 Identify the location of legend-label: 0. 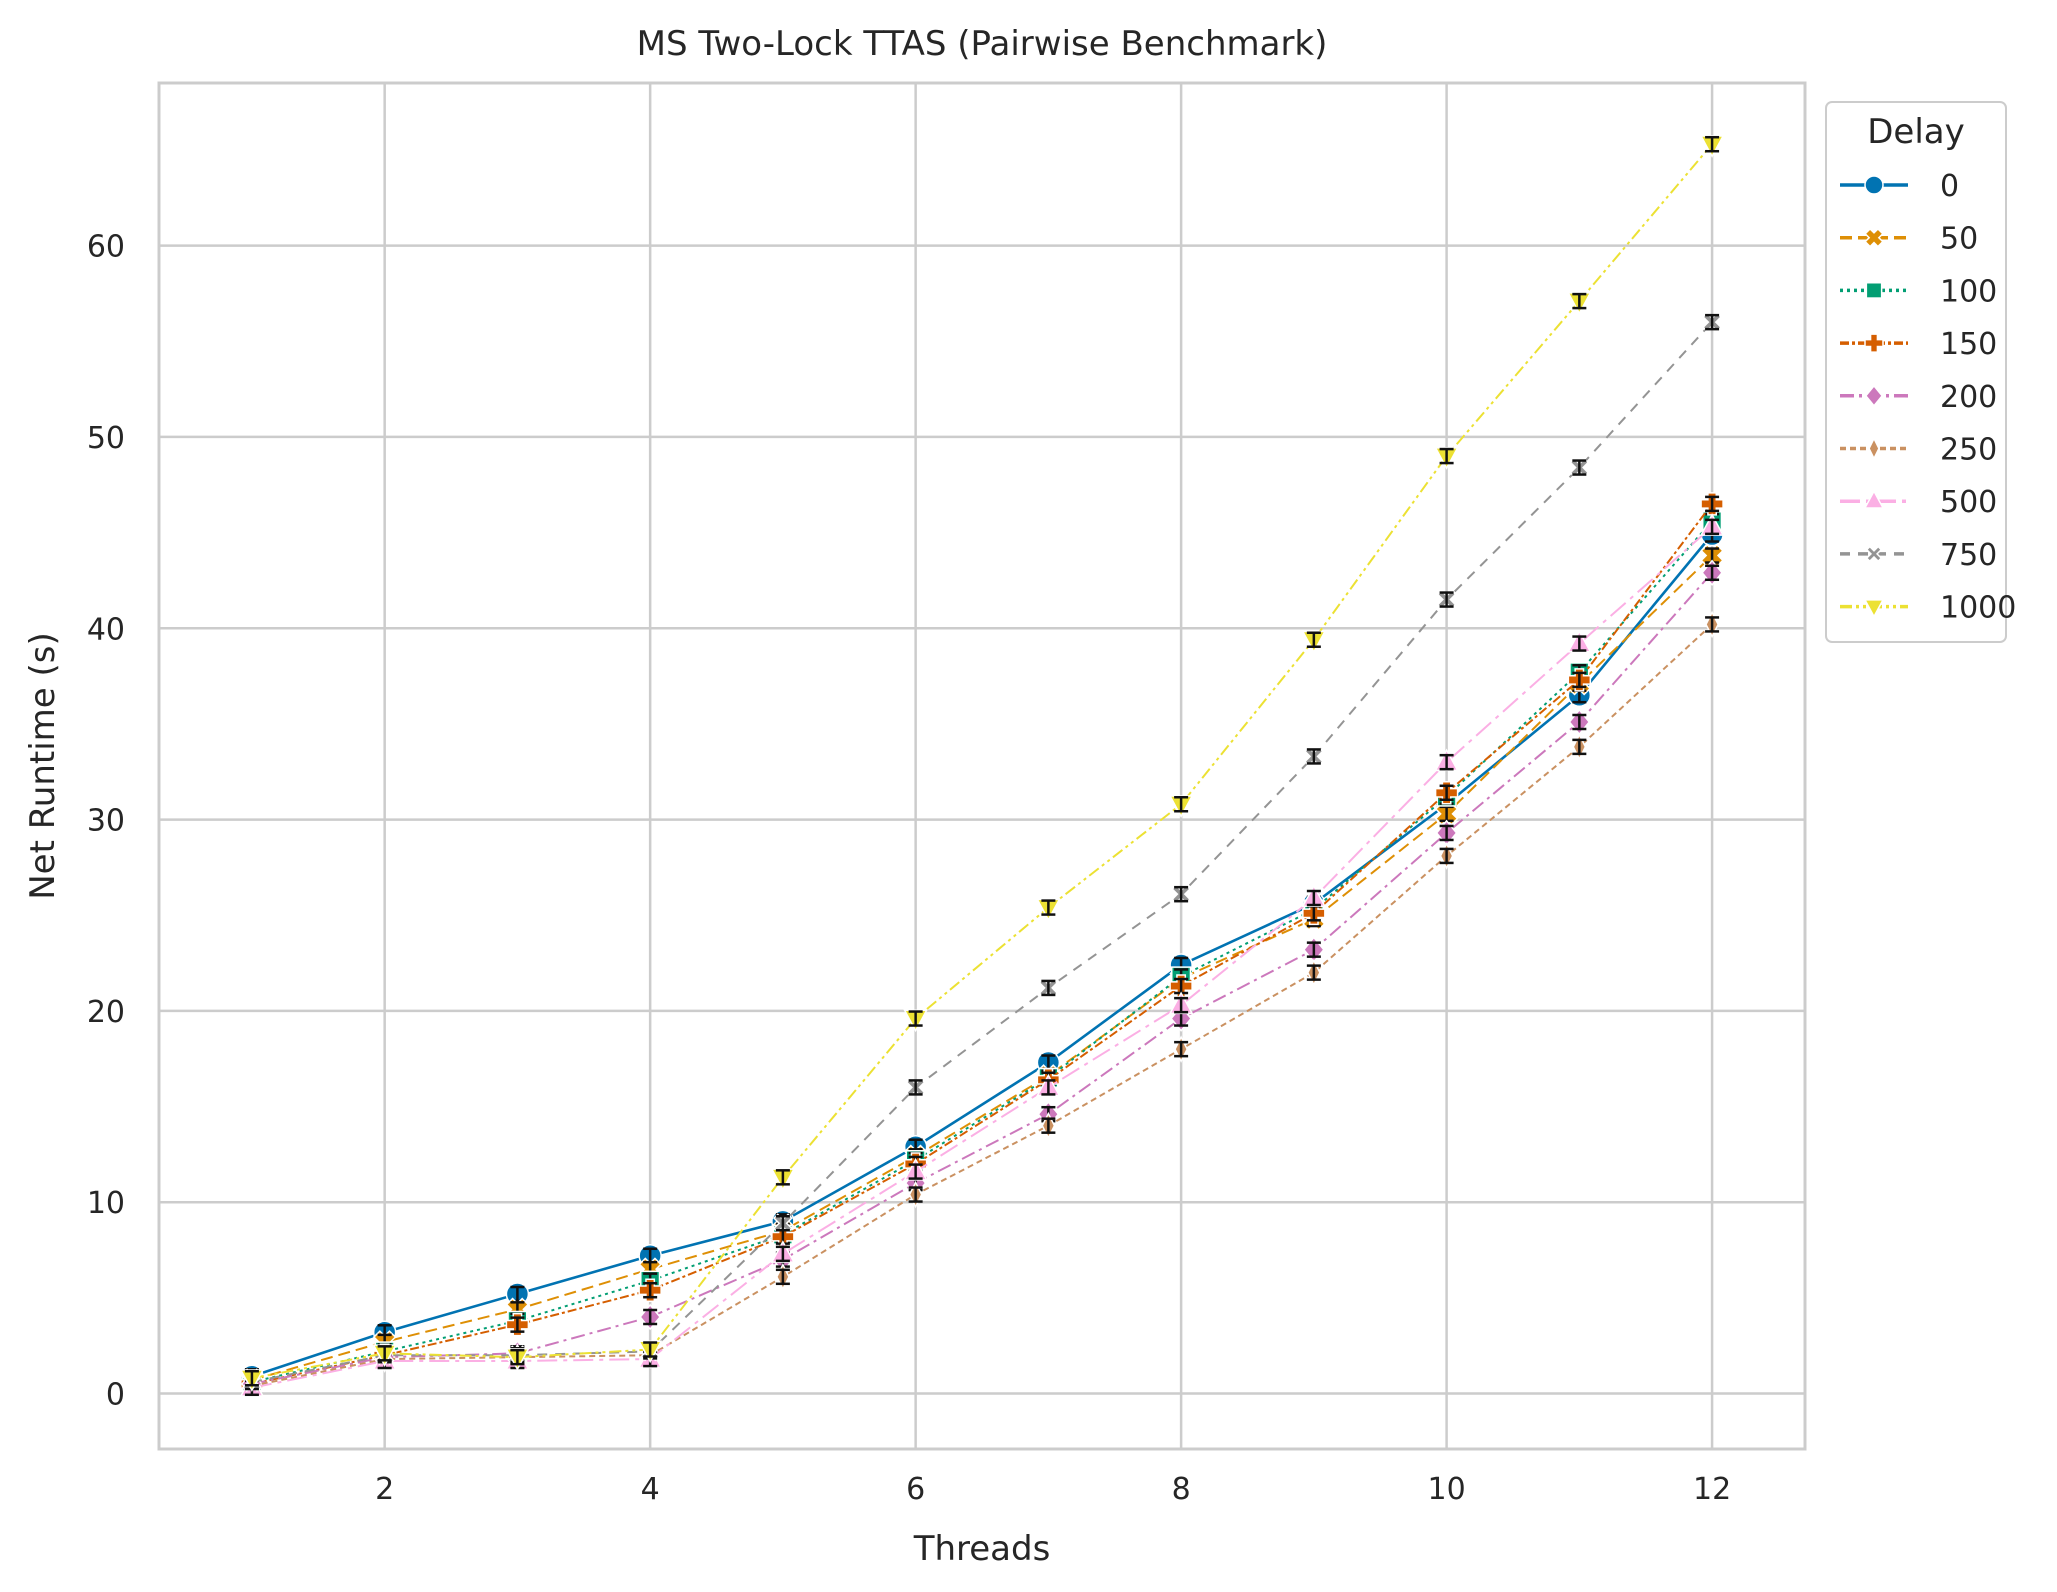
(1949, 186).